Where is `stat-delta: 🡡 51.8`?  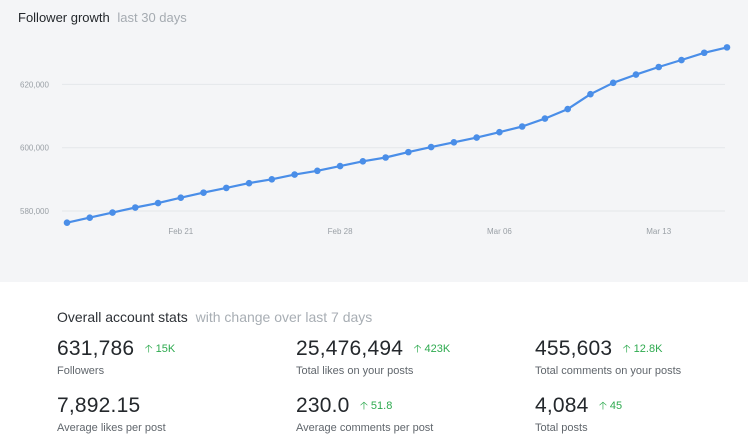 stat-delta: 🡡 51.8 is located at coordinates (376, 406).